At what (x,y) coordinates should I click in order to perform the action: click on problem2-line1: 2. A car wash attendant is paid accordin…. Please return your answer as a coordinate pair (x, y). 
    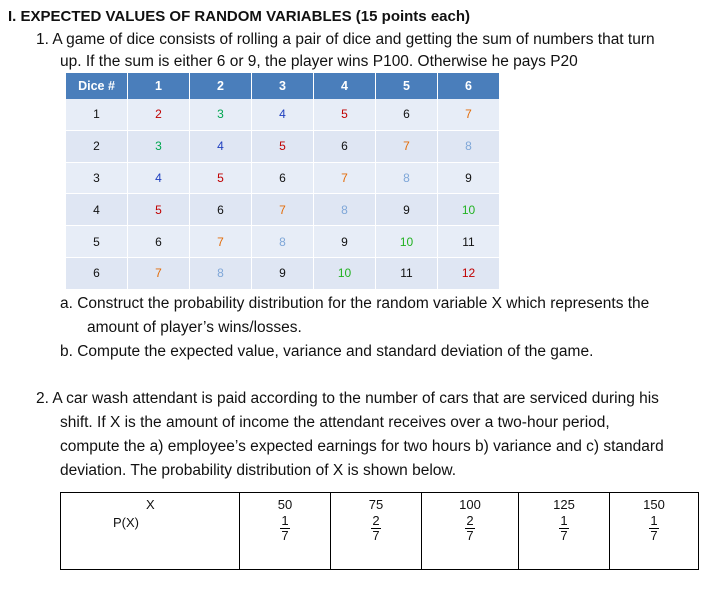
    Looking at the image, I should click on (347, 398).